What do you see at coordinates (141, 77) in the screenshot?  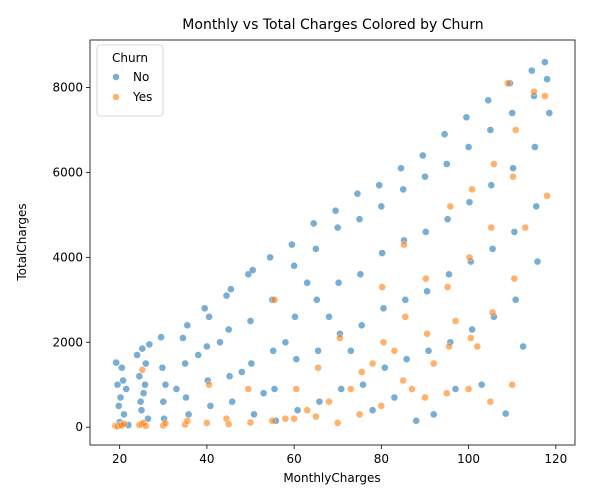 I see `legend-label-no: No` at bounding box center [141, 77].